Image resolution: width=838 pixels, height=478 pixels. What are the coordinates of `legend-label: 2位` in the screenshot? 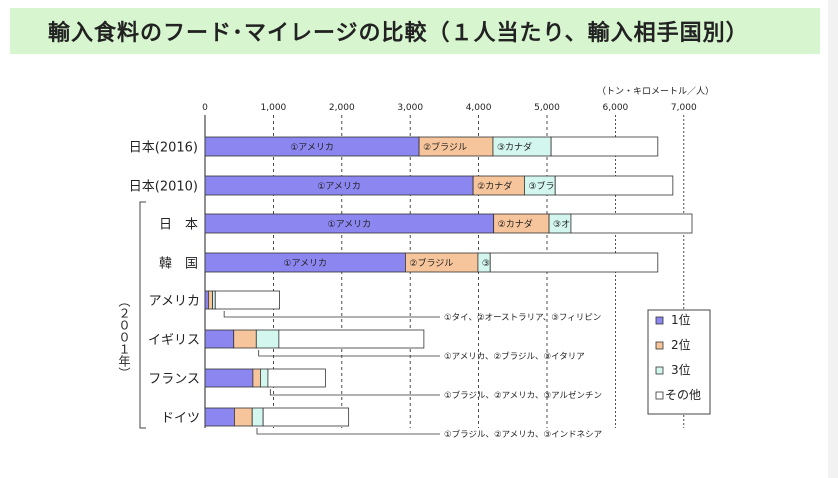 It's located at (681, 344).